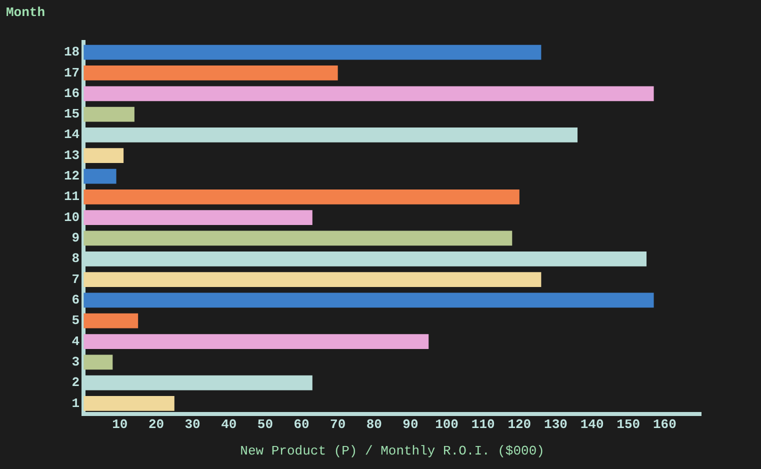 The width and height of the screenshot is (761, 469). What do you see at coordinates (120, 424) in the screenshot?
I see `x-tick-label: 10` at bounding box center [120, 424].